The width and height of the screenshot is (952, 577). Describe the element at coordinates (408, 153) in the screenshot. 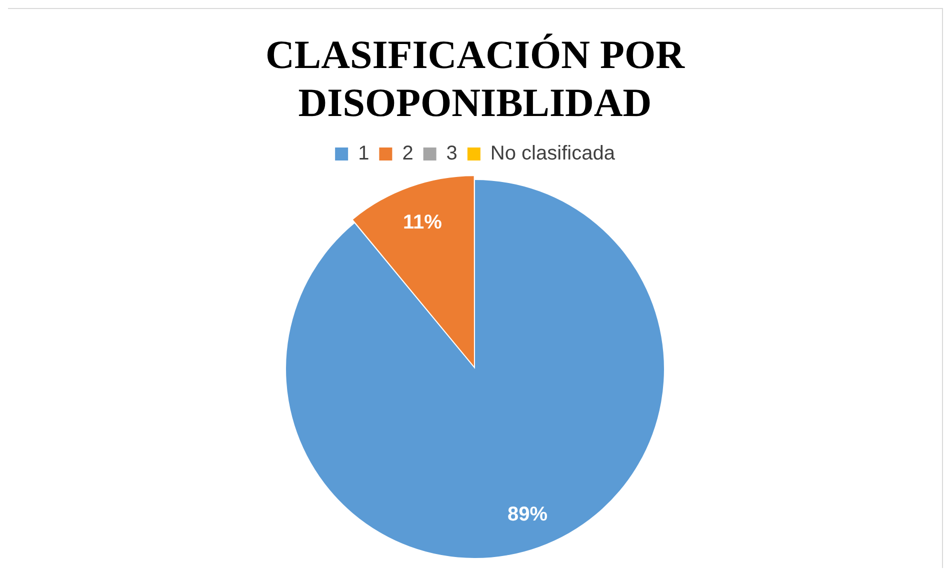

I see `legend-label: 2` at that location.